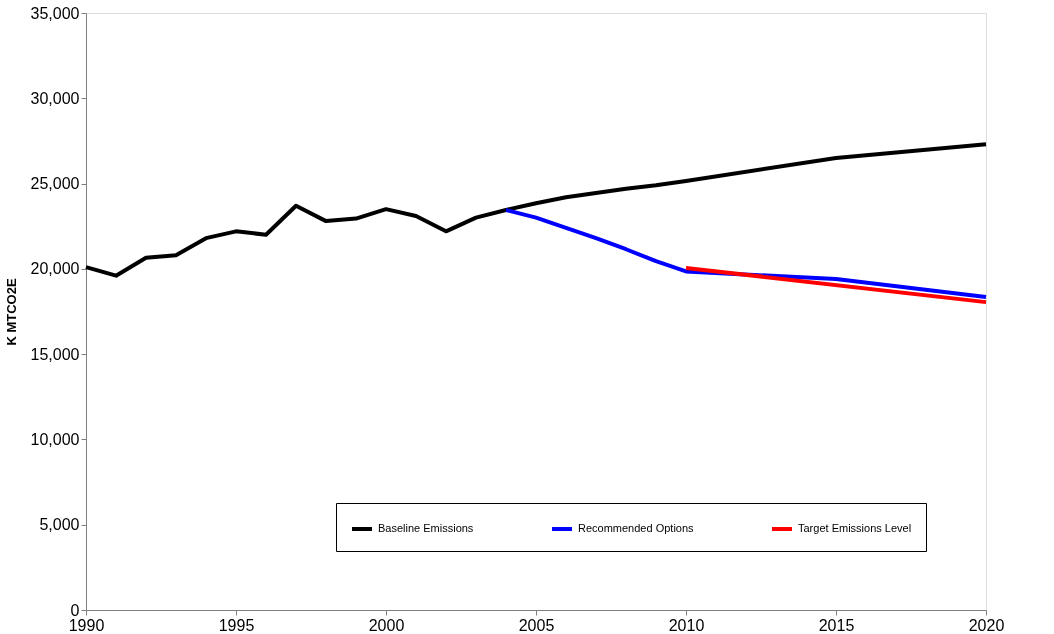 Image resolution: width=1054 pixels, height=634 pixels. I want to click on x-tick-label: 1995, so click(236, 625).